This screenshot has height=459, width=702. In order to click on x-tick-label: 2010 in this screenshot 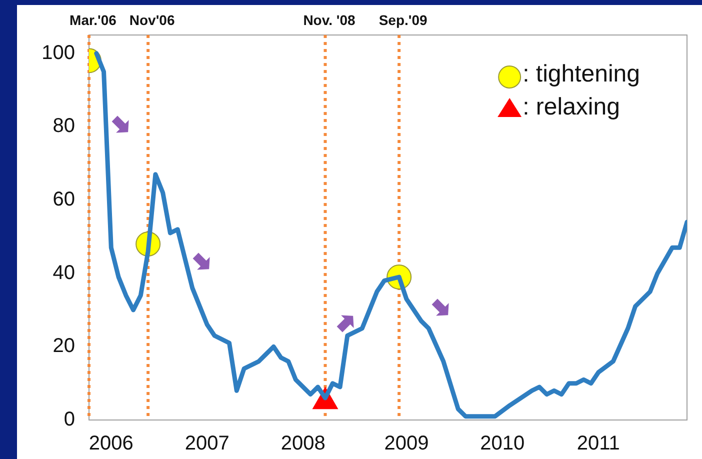, I will do `click(502, 443)`.